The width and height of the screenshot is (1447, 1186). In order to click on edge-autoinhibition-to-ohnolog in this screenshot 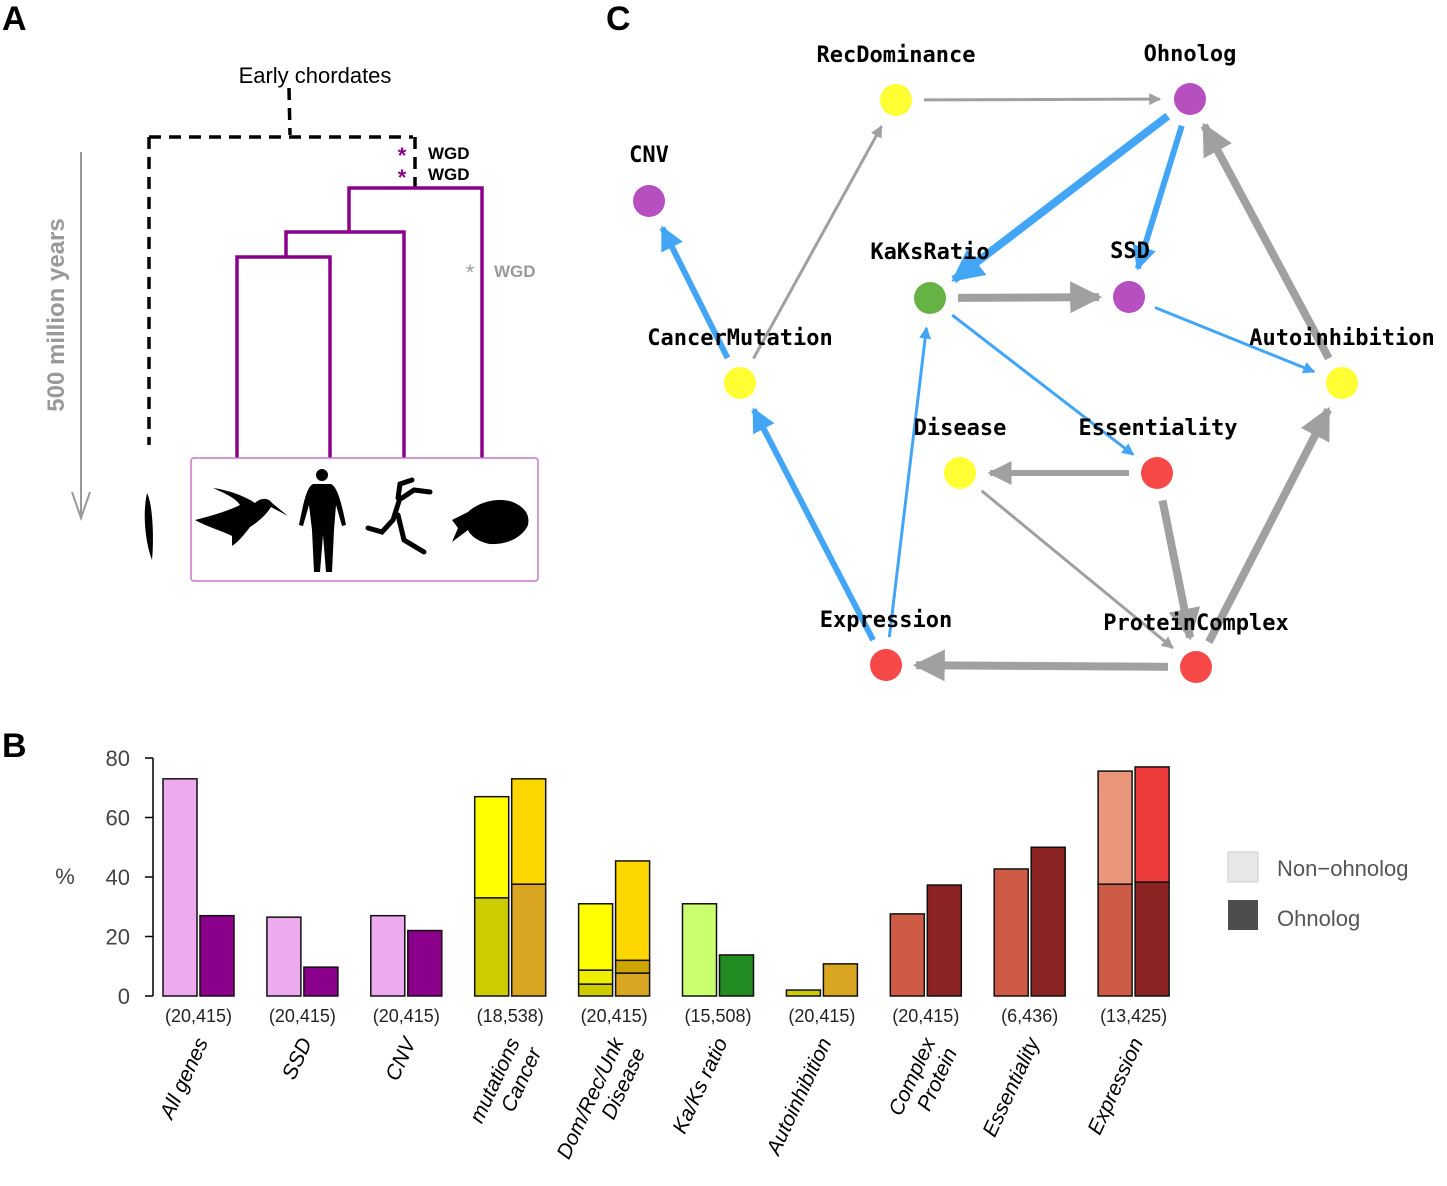, I will do `click(1266, 241)`.